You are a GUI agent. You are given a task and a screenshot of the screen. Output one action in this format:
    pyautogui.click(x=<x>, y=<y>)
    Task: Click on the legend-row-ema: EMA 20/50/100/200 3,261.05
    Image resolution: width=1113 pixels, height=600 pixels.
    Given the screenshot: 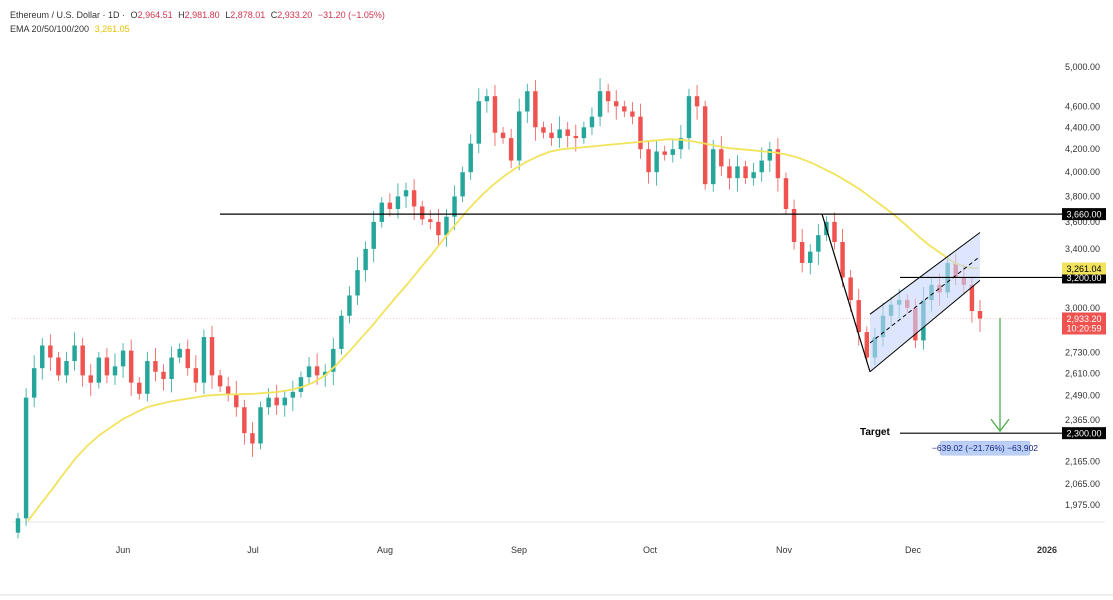 What is the action you would take?
    pyautogui.click(x=197, y=29)
    